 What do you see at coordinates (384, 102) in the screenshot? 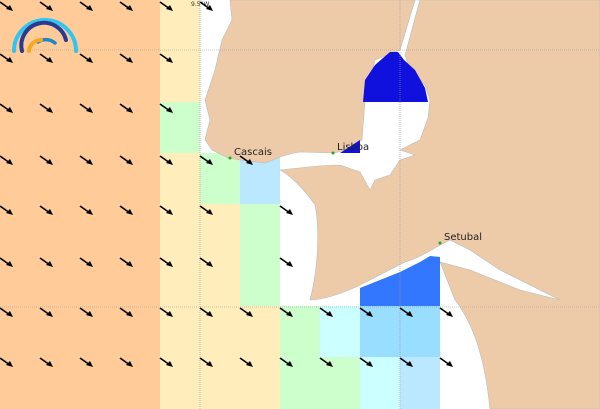
I see `tagus-estuary-blue` at bounding box center [384, 102].